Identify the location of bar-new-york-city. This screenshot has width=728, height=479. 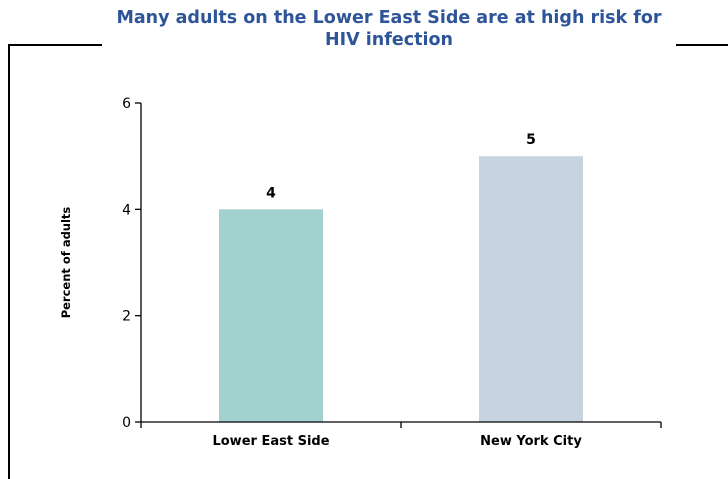
(531, 289).